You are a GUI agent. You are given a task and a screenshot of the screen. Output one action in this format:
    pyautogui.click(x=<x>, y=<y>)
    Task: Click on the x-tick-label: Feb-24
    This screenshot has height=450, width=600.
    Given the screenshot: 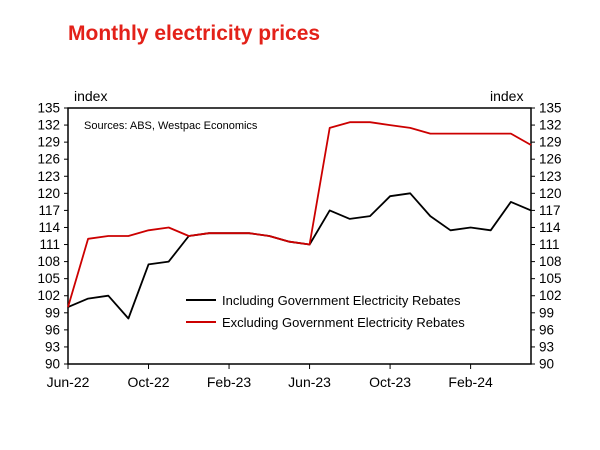 What is the action you would take?
    pyautogui.click(x=470, y=382)
    